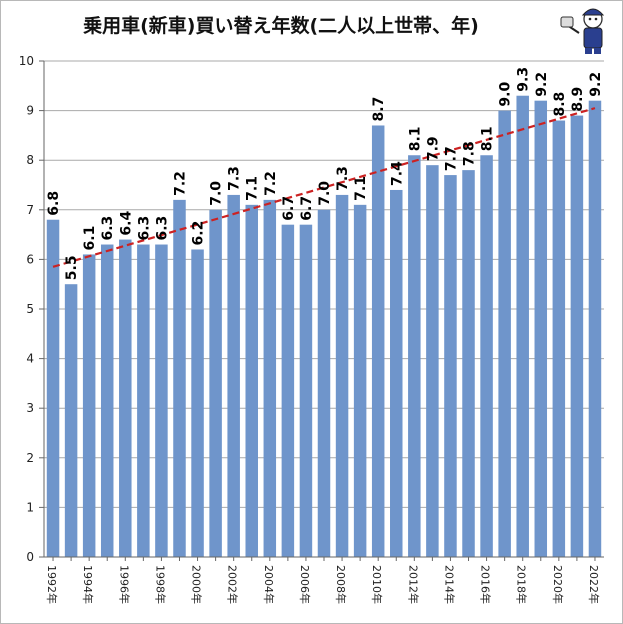 The image size is (623, 624). I want to click on data-label: 9.0, so click(506, 94).